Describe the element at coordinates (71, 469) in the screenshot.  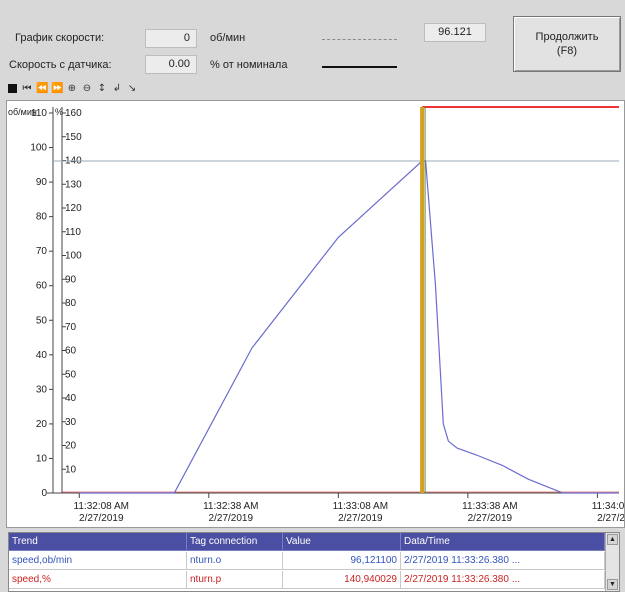
I see `y2-axis-tick-label: 10` at that location.